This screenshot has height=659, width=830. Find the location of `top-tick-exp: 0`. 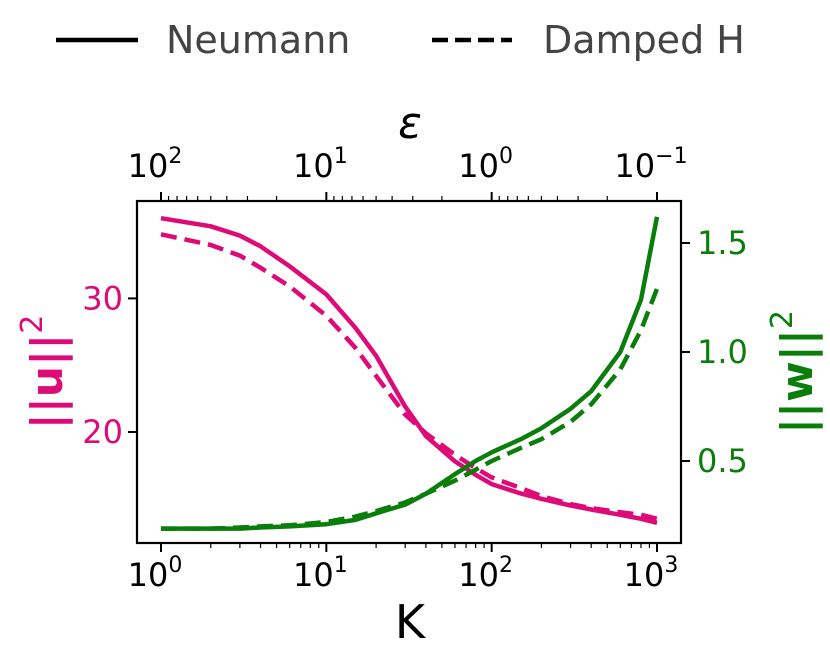

top-tick-exp: 0 is located at coordinates (506, 156).